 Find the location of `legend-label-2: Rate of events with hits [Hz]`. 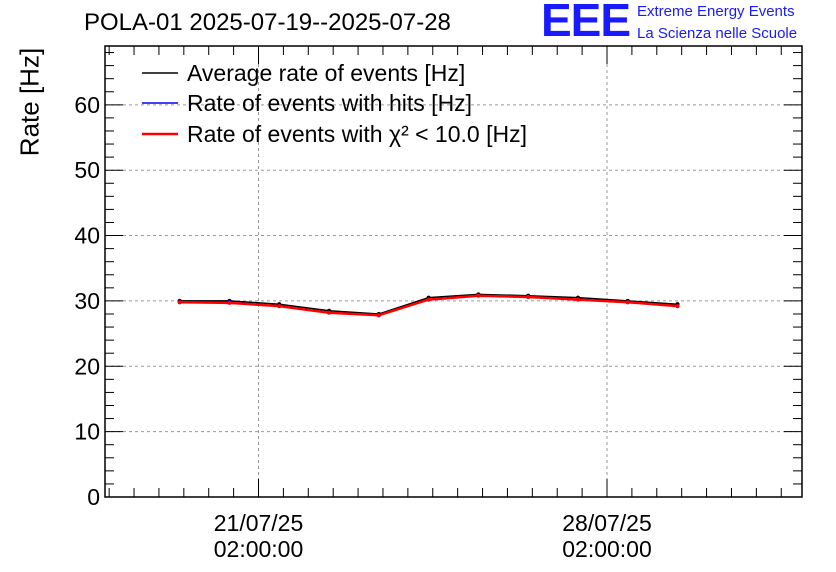

legend-label-2: Rate of events with hits [Hz] is located at coordinates (329, 103).